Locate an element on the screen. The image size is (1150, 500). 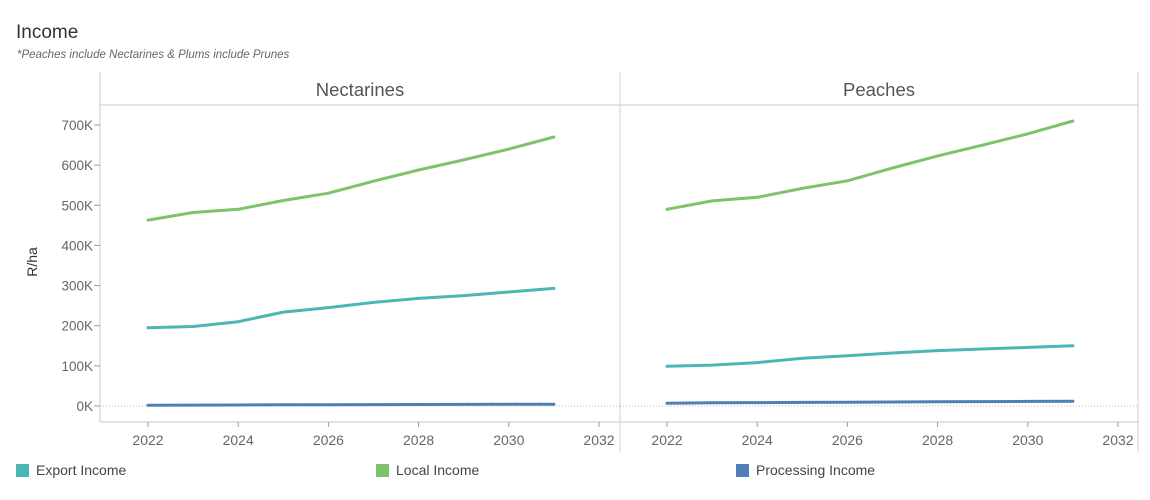
legend-label: Local Income is located at coordinates (438, 470).